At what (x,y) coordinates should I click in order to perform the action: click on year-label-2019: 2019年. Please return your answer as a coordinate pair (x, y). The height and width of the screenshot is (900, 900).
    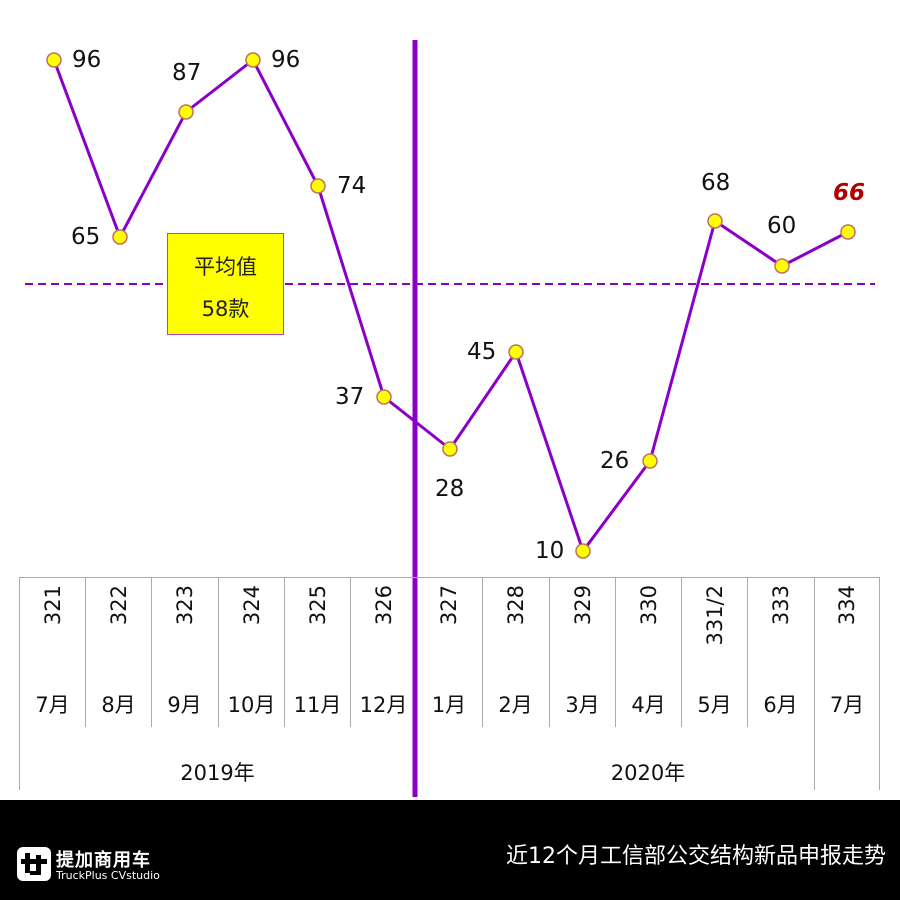
    Looking at the image, I should click on (217, 773).